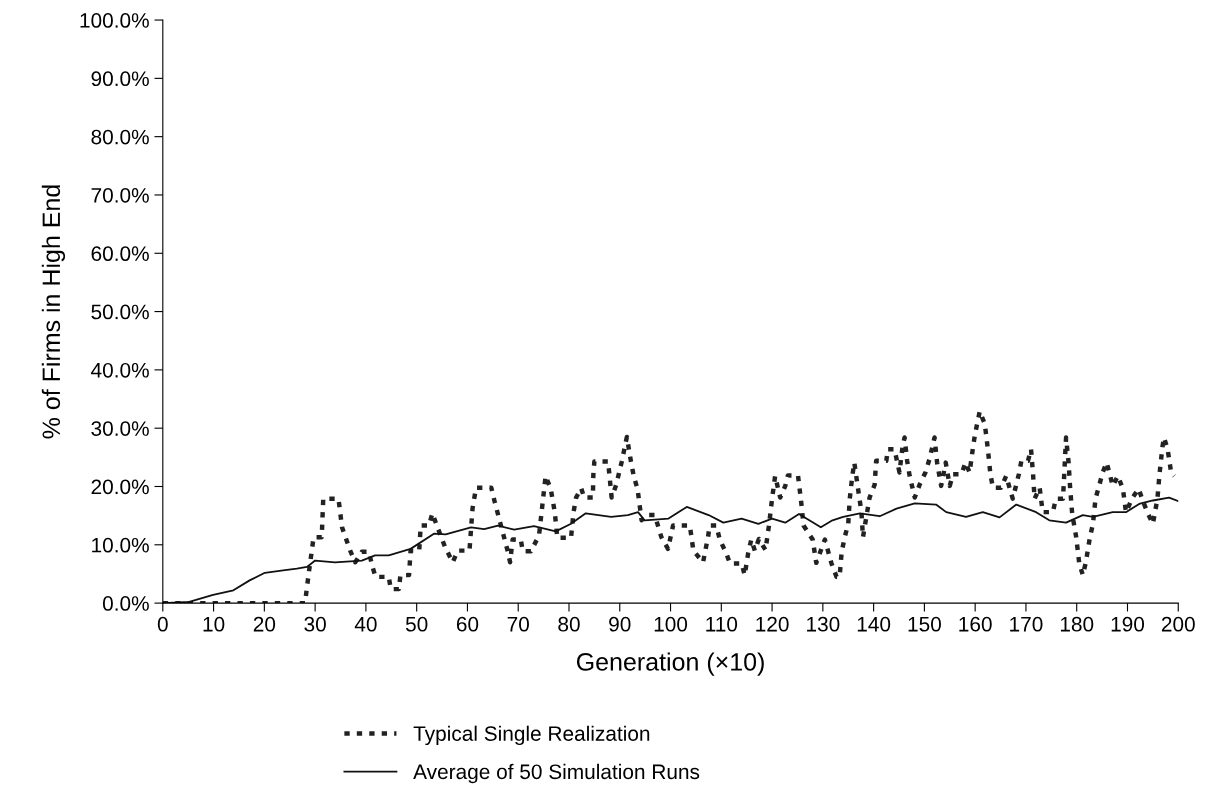 This screenshot has width=1206, height=802. What do you see at coordinates (874, 624) in the screenshot?
I see `x-tick-label: 140` at bounding box center [874, 624].